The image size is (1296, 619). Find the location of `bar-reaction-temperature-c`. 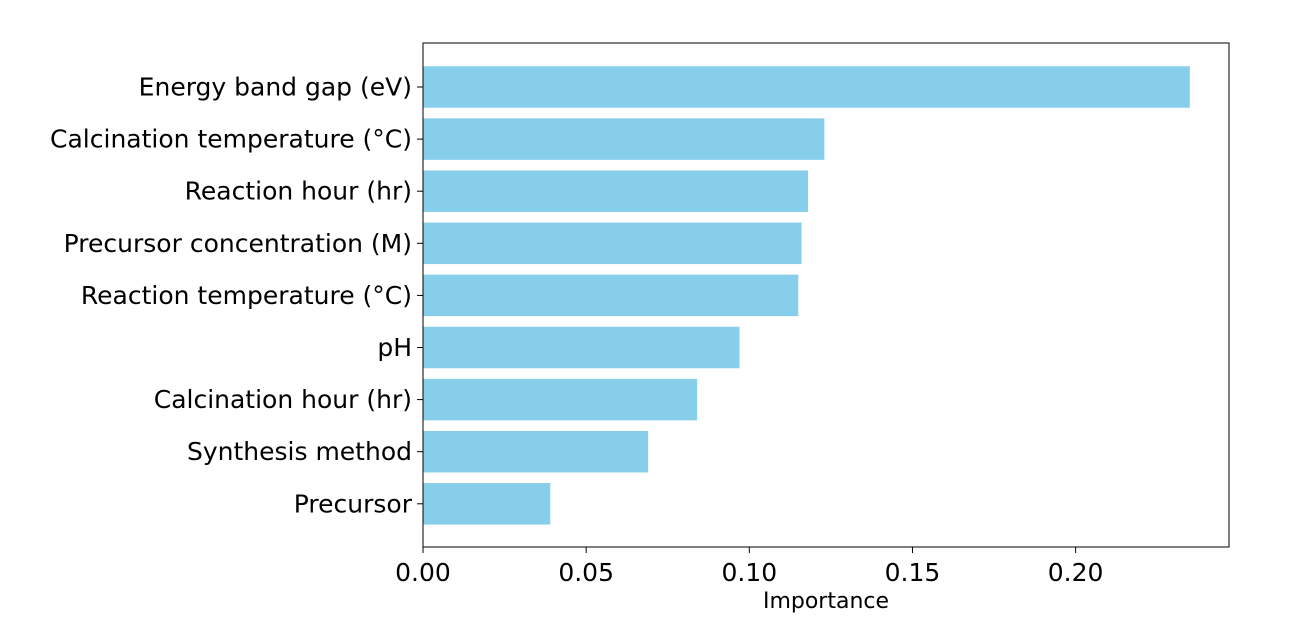

bar-reaction-temperature-c is located at coordinates (611, 295).